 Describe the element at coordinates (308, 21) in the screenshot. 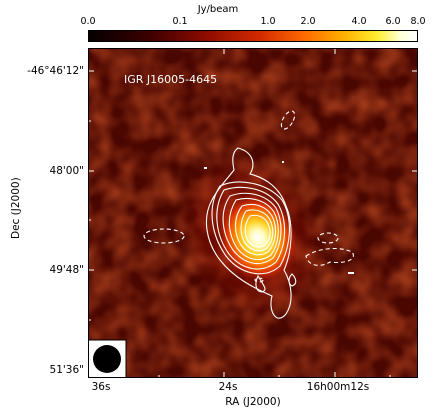

I see `colorbar-tick: 2.0` at that location.